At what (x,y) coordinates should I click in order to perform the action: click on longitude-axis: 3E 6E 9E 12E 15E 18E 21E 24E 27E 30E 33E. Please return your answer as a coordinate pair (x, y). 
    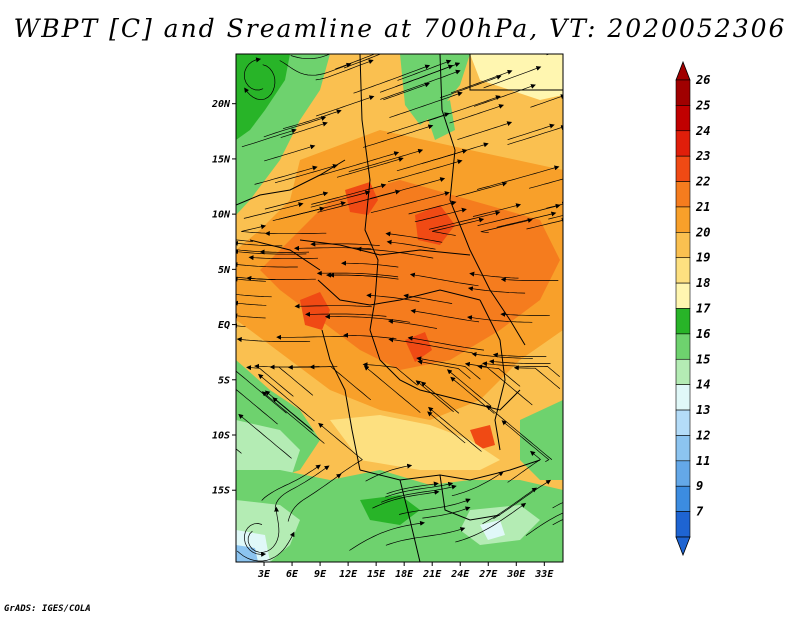
    Looking at the image, I should click on (405, 571).